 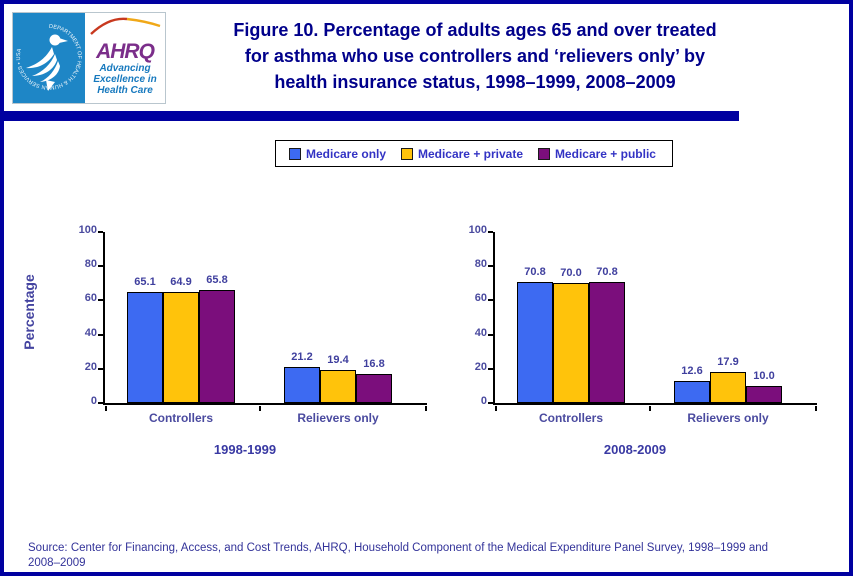 What do you see at coordinates (635, 449) in the screenshot?
I see `period-label: 2008-2009` at bounding box center [635, 449].